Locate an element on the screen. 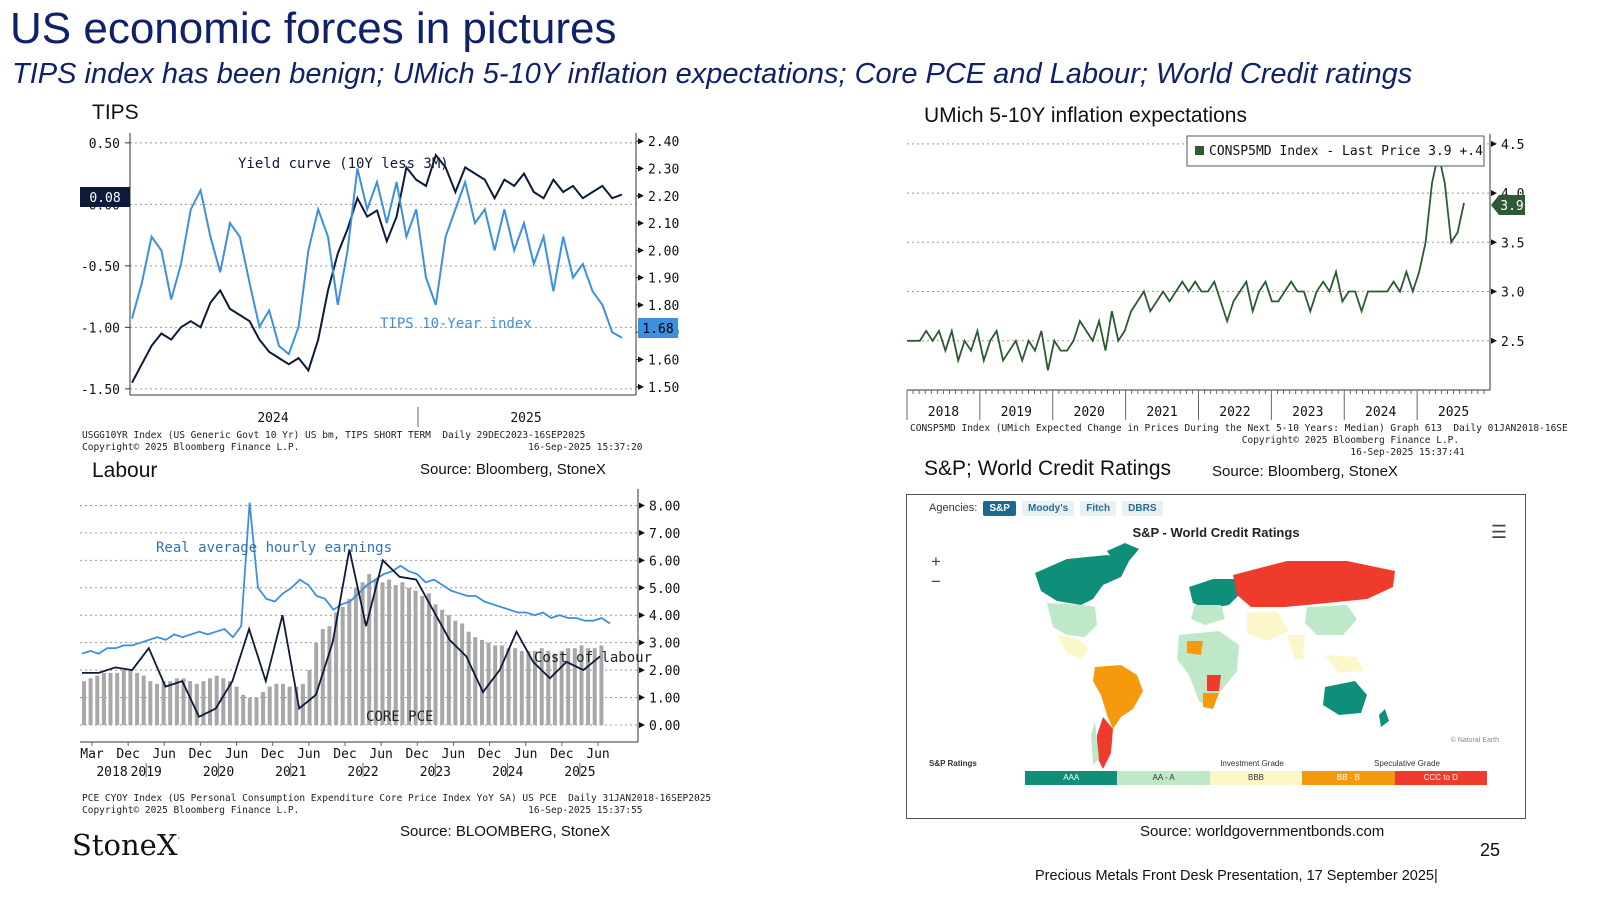  agency-tab-sp: S&P is located at coordinates (999, 508).